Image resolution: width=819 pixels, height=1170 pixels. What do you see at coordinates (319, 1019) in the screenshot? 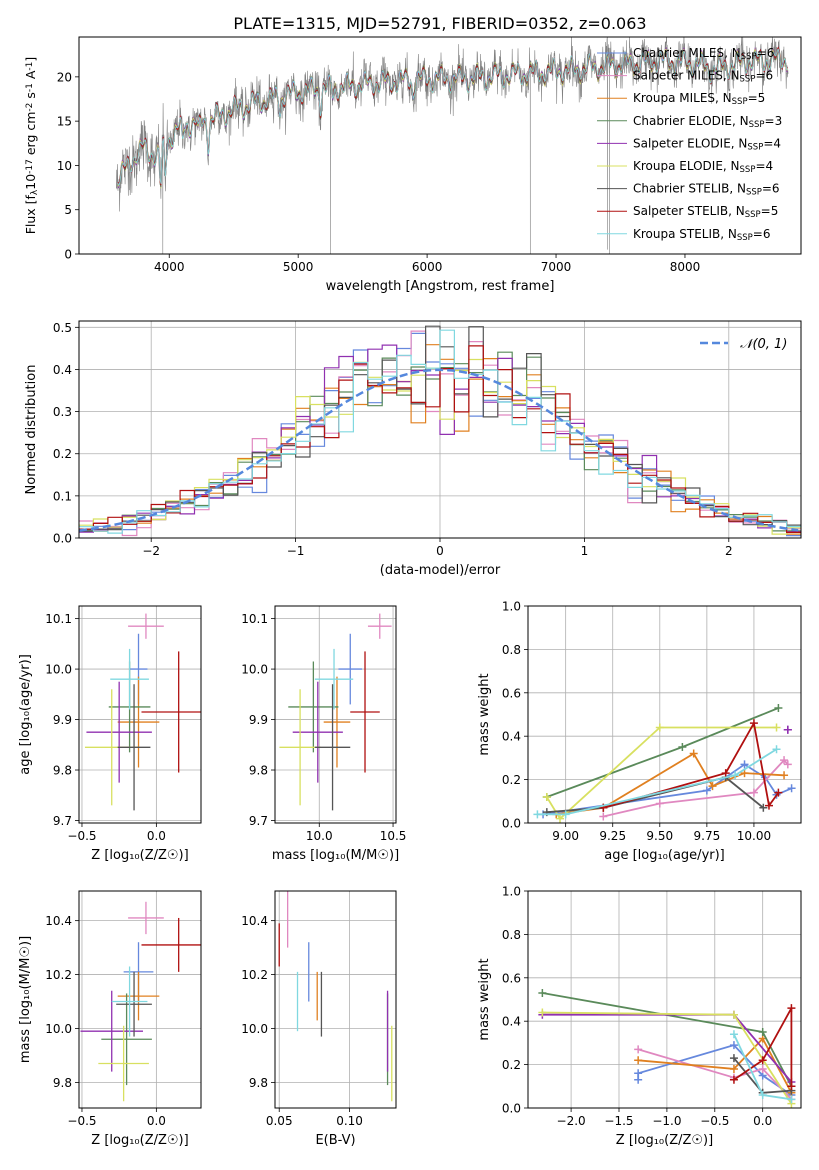
I see `chart-mass_vs_ebv: 0.05 0.10 9.8 10.0 10.2 10.4 E(B-V)` at bounding box center [319, 1019].